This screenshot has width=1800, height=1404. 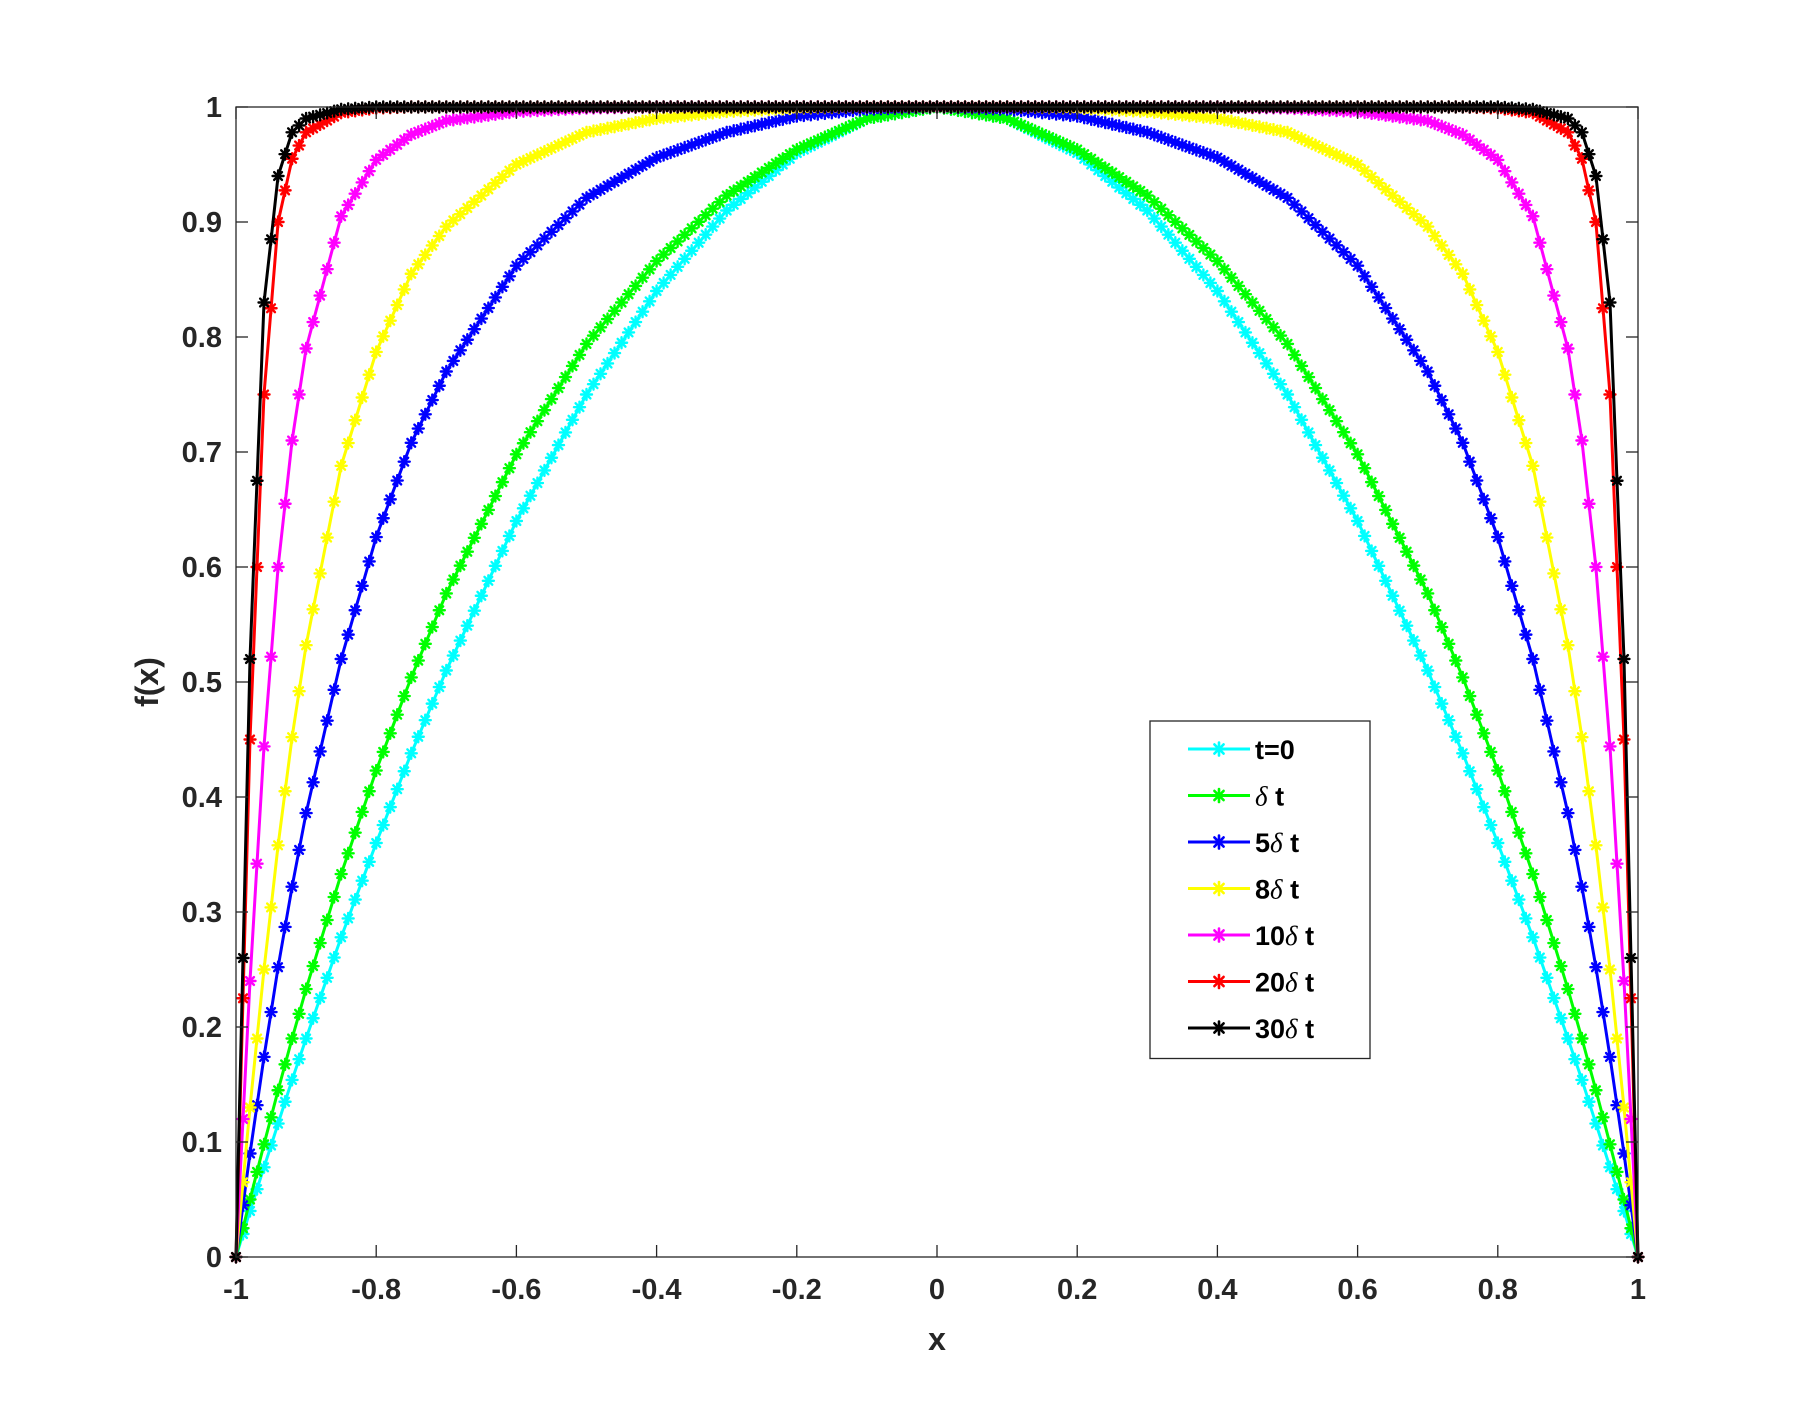 I want to click on x-tick-label: -0.8, so click(x=376, y=1290).